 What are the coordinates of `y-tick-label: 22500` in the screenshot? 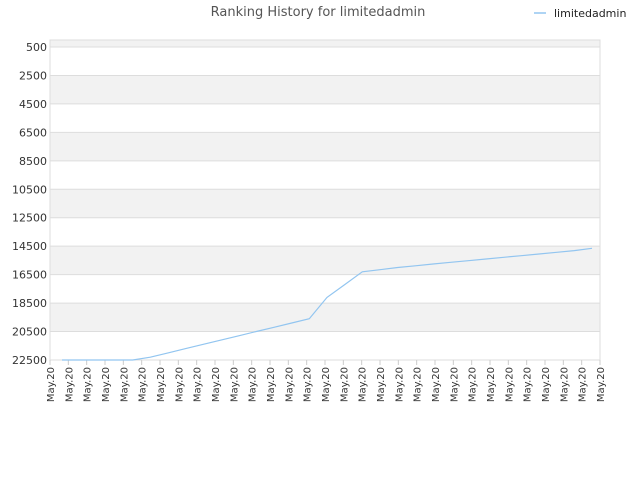 It's located at (29, 360).